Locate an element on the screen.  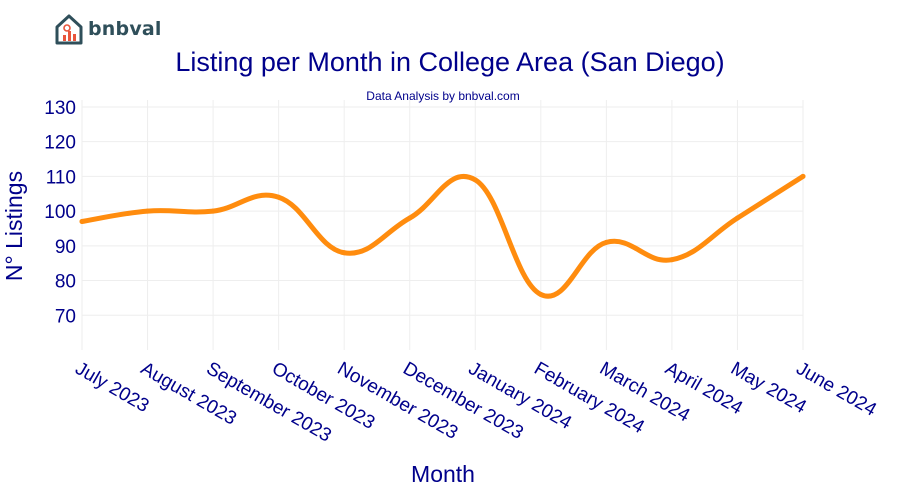
y-axis-title: N° Listings is located at coordinates (14, 226).